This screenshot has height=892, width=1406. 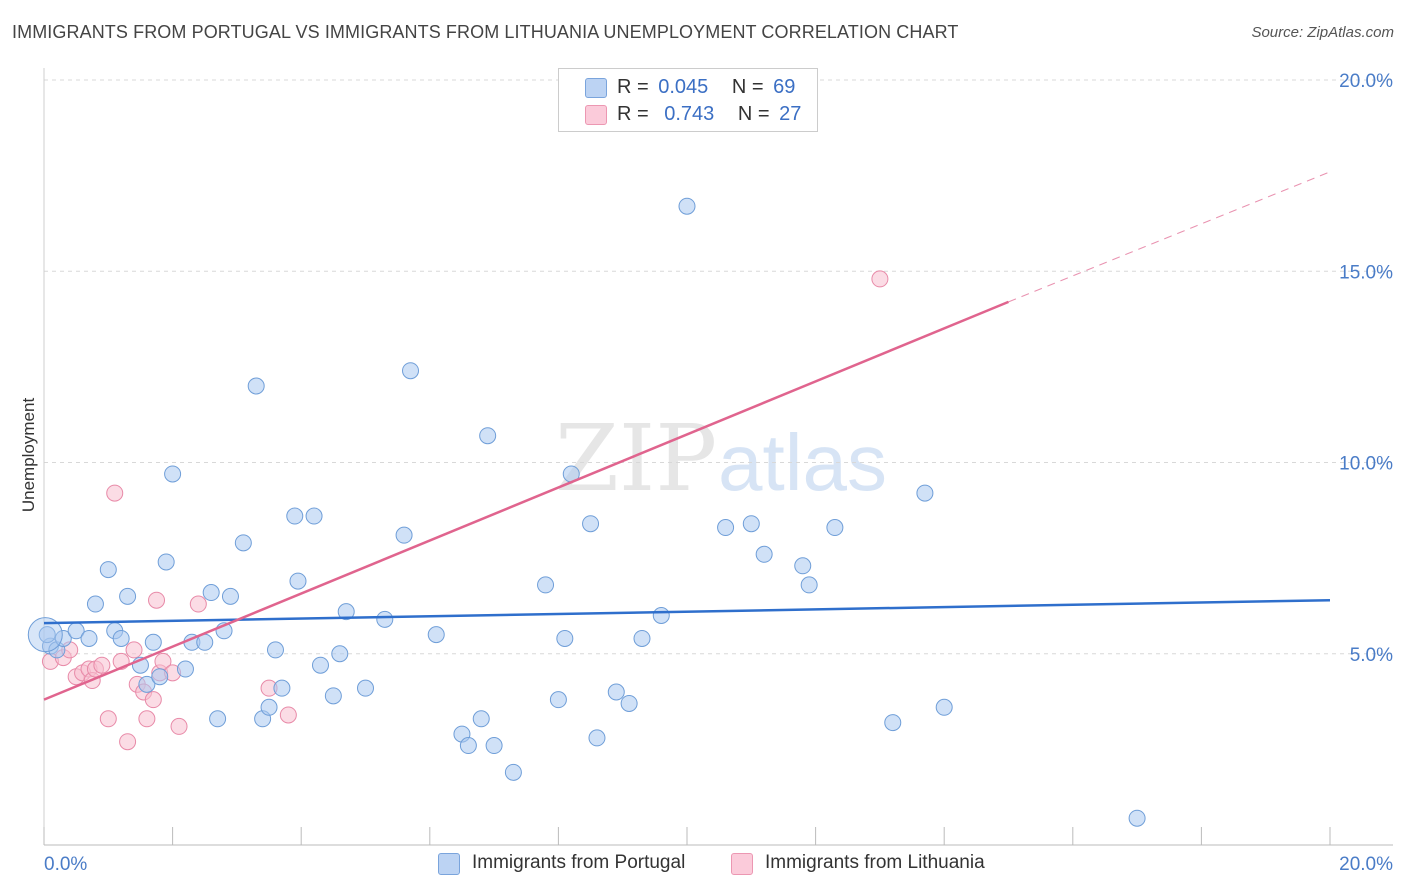 I want to click on lithuania-trend-extension, so click(x=1169, y=237).